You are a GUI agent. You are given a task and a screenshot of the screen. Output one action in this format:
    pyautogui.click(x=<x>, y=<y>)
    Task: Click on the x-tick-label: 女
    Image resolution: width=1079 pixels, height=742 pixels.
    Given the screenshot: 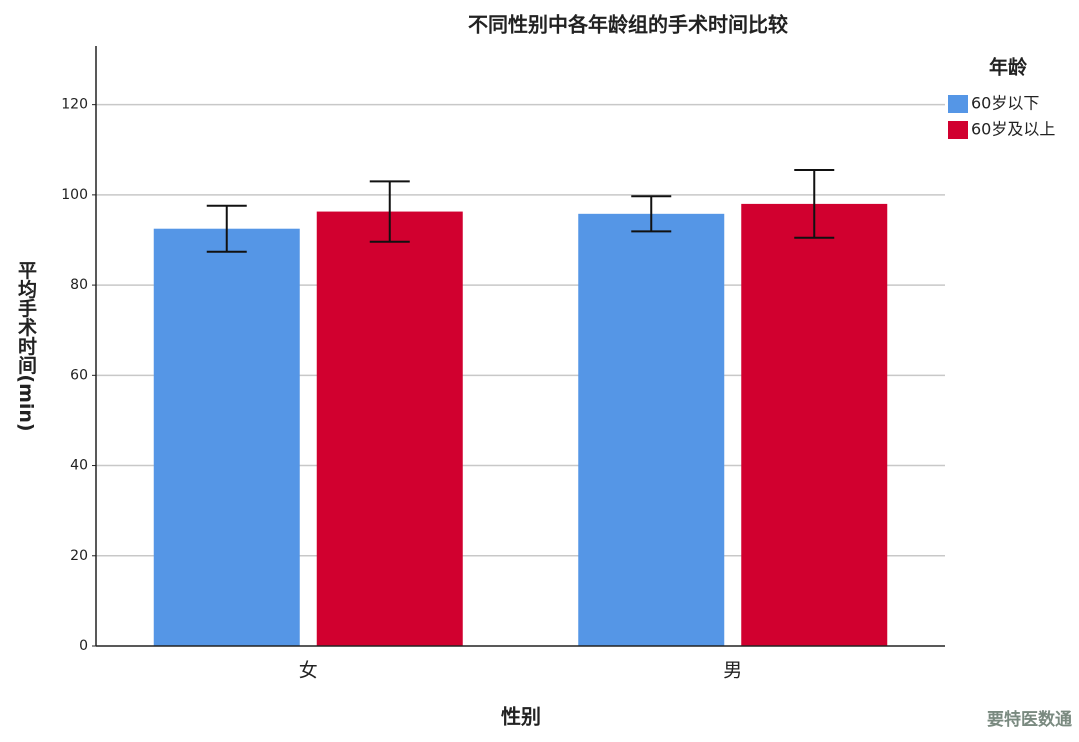 What is the action you would take?
    pyautogui.click(x=308, y=671)
    